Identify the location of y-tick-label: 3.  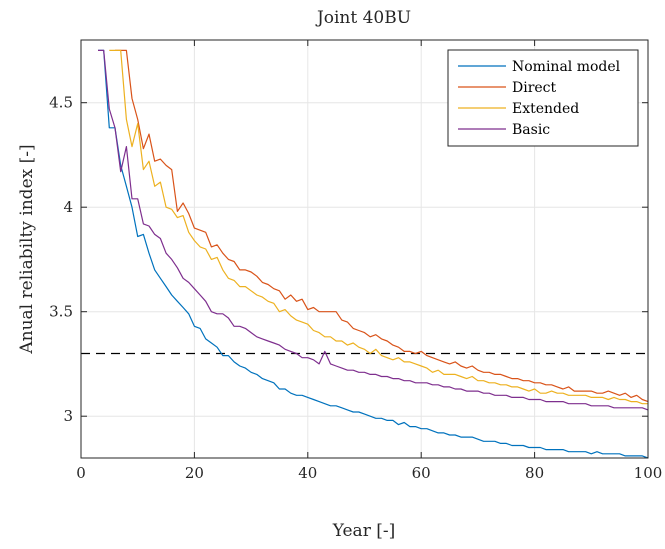
(68, 416).